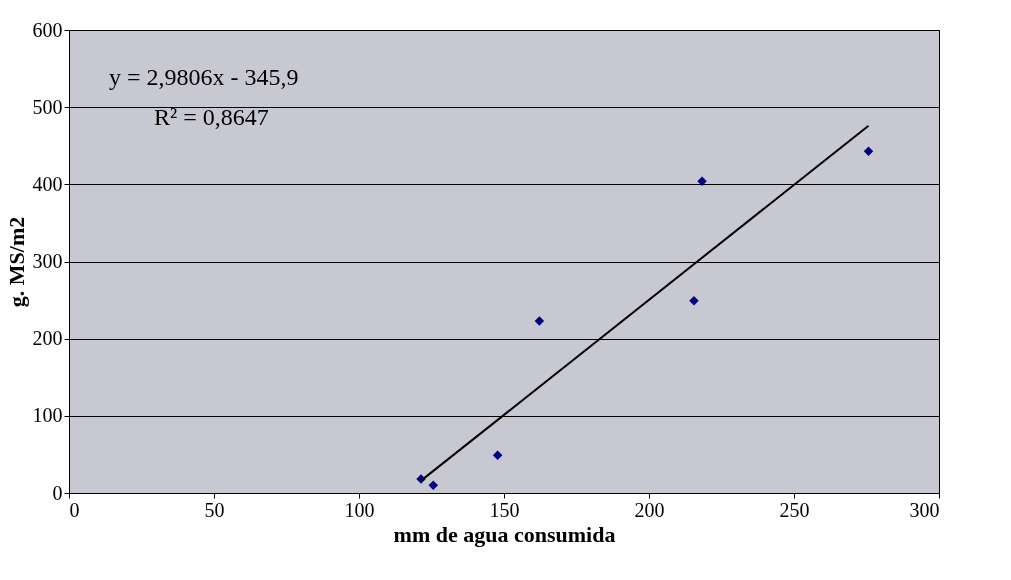 This screenshot has width=1011, height=580. Describe the element at coordinates (794, 509) in the screenshot. I see `x-tick-label: 250` at that location.